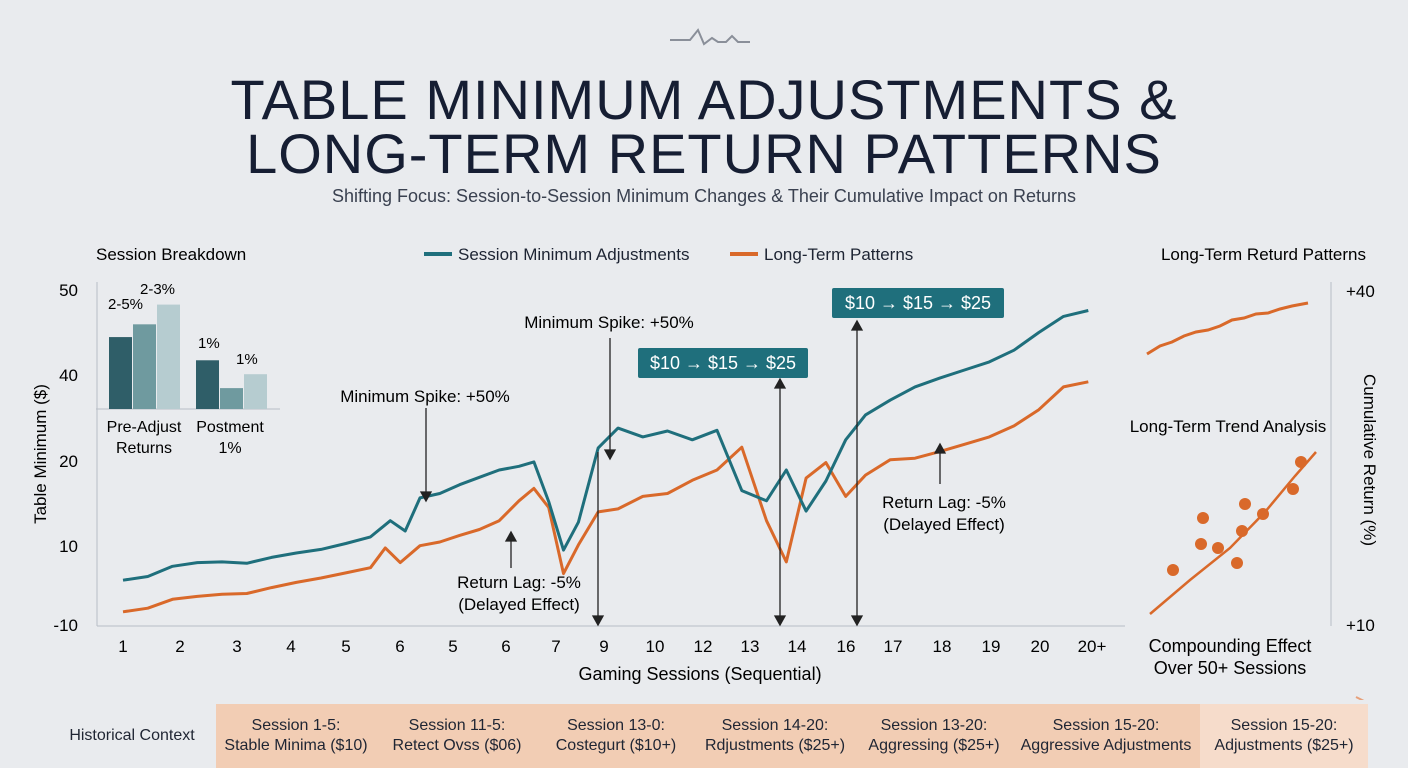  I want to click on x-tick-label: 12, so click(703, 646).